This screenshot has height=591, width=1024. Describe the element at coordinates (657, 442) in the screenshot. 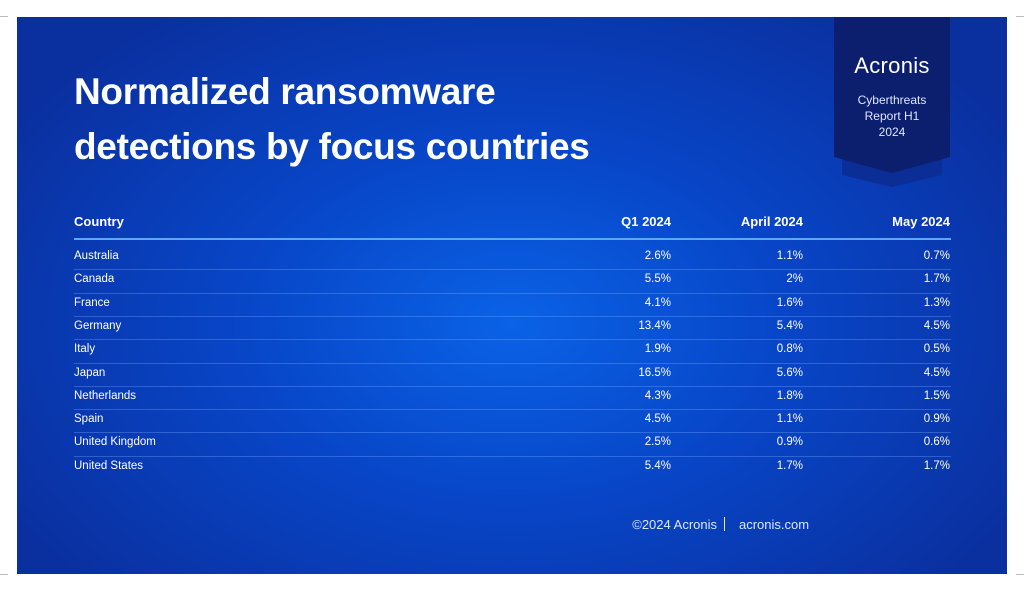

I see `cell: 2.5%` at that location.